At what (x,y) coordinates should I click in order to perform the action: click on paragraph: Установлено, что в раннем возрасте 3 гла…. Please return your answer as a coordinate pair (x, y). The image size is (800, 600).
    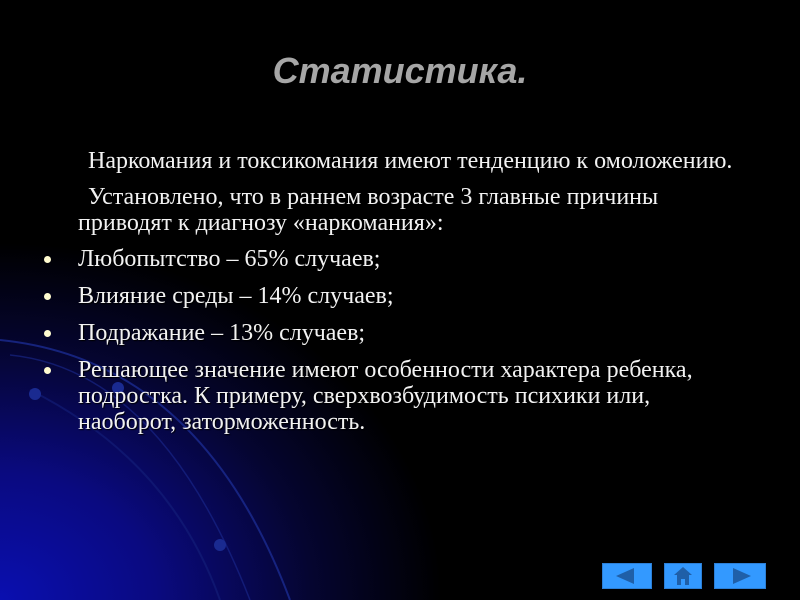
    Looking at the image, I should click on (368, 210).